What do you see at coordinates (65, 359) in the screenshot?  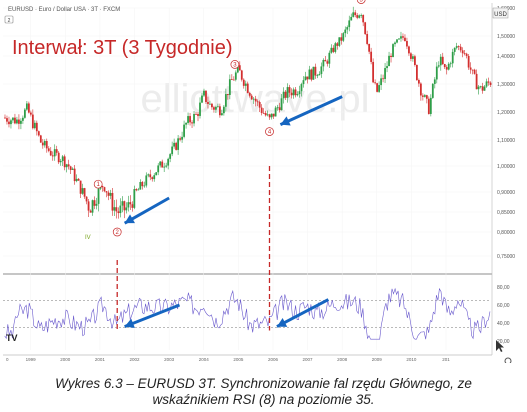 I see `time-tick-label: 2000` at bounding box center [65, 359].